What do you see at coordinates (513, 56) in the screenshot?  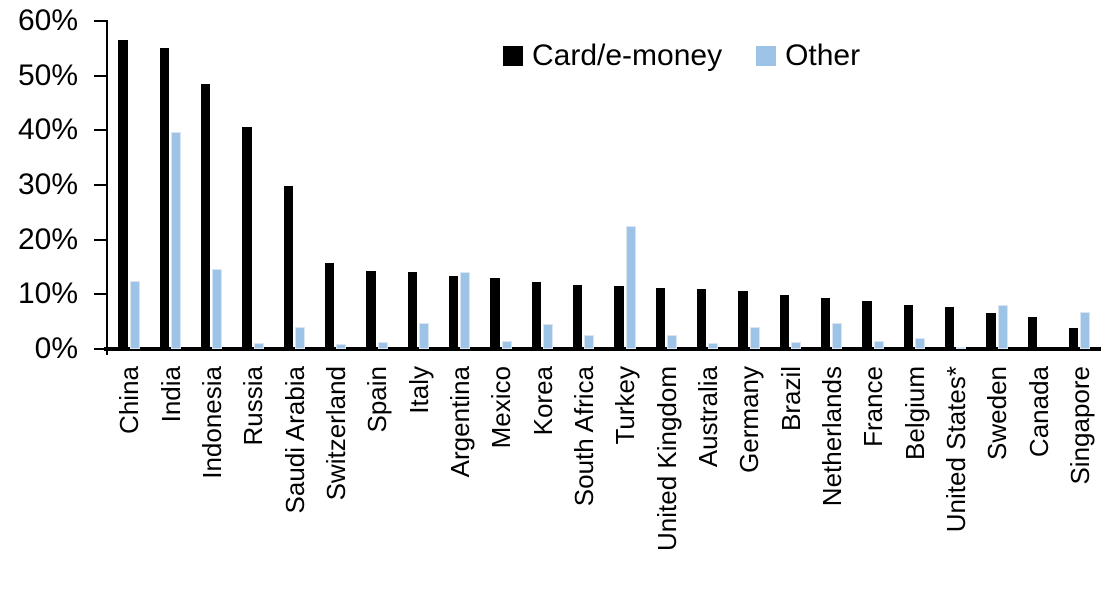 I see `legend-swatch-card-icon` at bounding box center [513, 56].